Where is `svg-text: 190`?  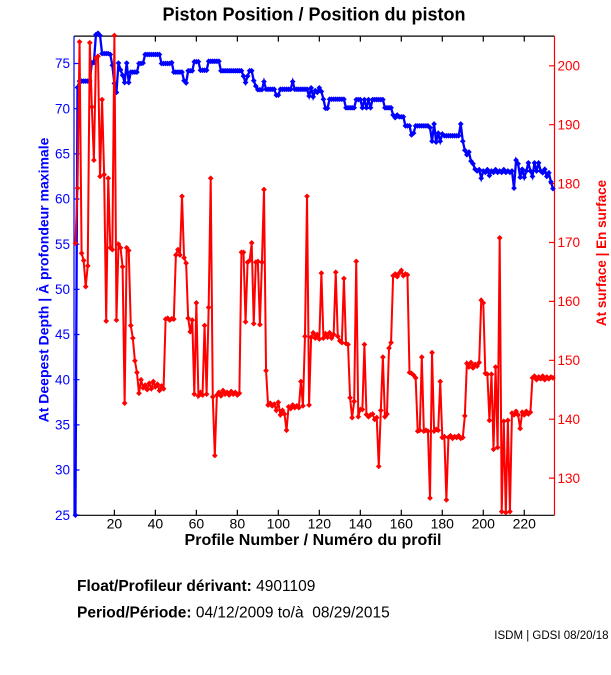 svg-text: 190 is located at coordinates (569, 124).